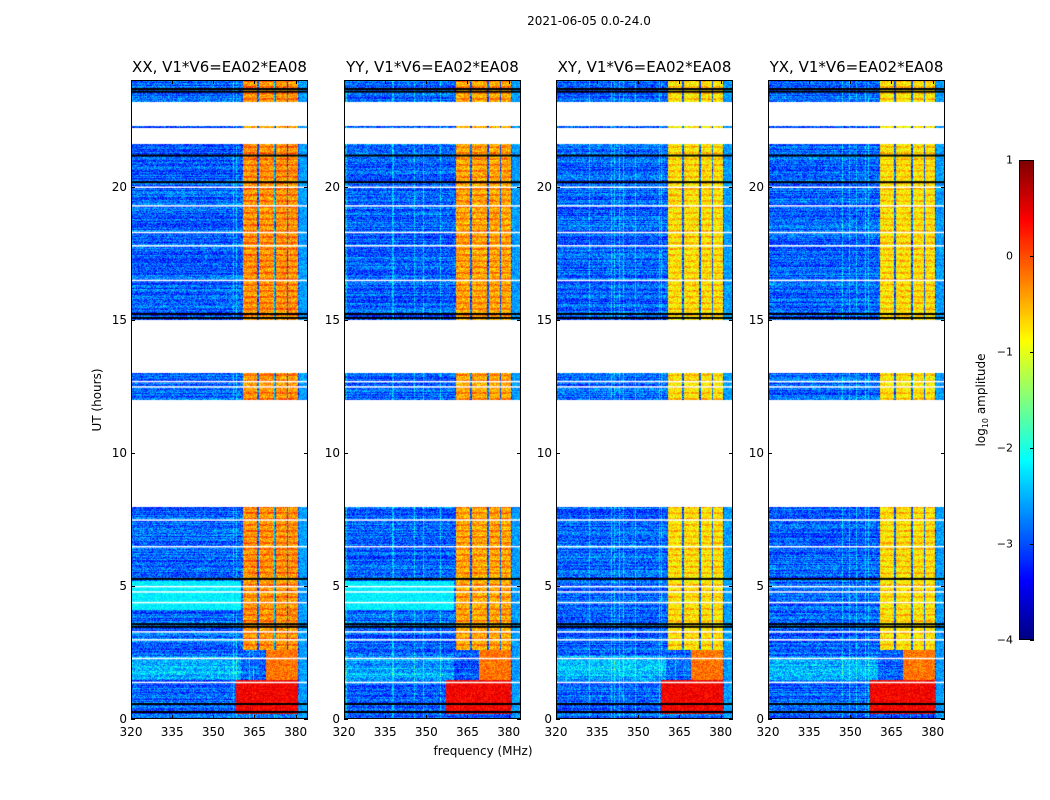 This screenshot has width=1050, height=800. What do you see at coordinates (97, 400) in the screenshot?
I see `y-axis-label: UT (hours)` at bounding box center [97, 400].